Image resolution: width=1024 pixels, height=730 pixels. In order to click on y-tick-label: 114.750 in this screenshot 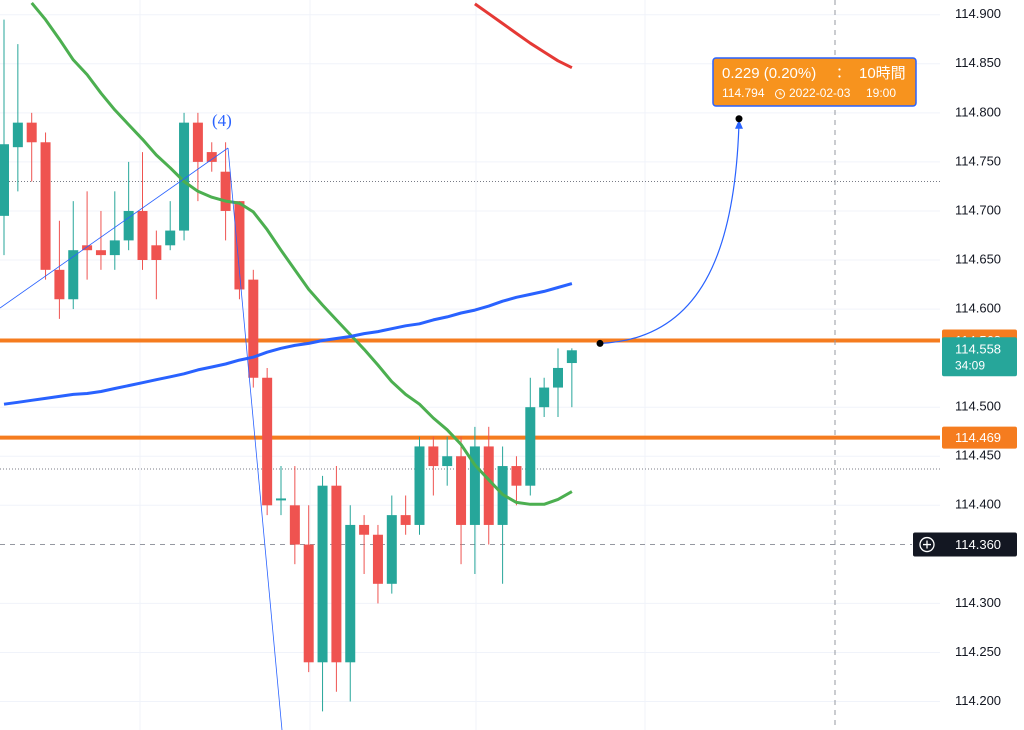, I will do `click(978, 160)`.